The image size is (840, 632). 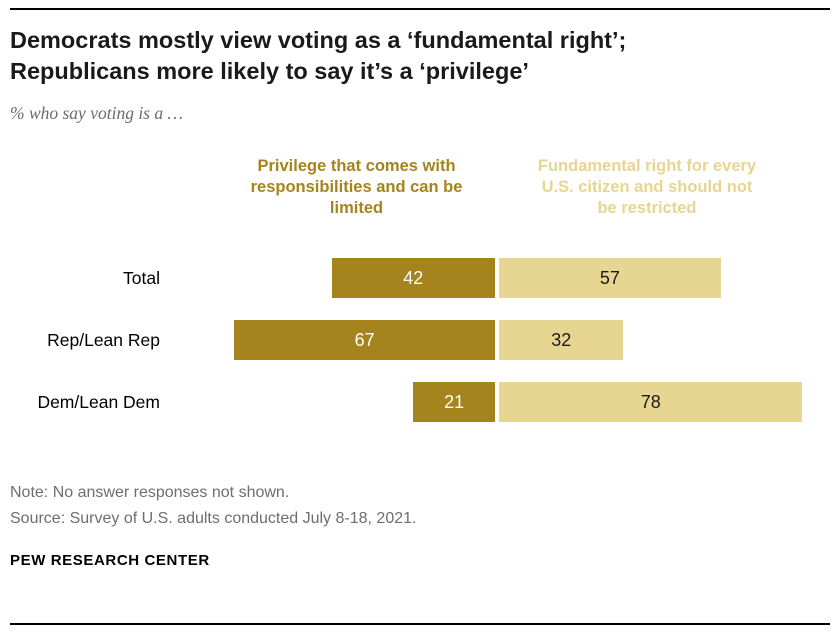 What do you see at coordinates (110, 560) in the screenshot?
I see `brand: PEW RESEARCH CENTER` at bounding box center [110, 560].